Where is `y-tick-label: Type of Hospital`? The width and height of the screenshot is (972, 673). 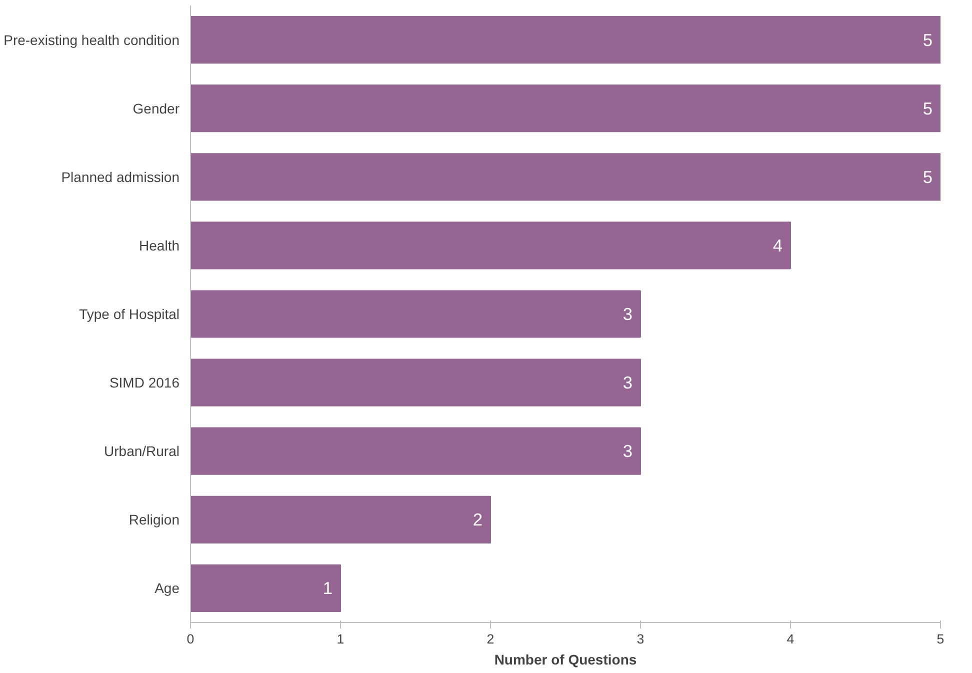 y-tick-label: Type of Hospital is located at coordinates (129, 314).